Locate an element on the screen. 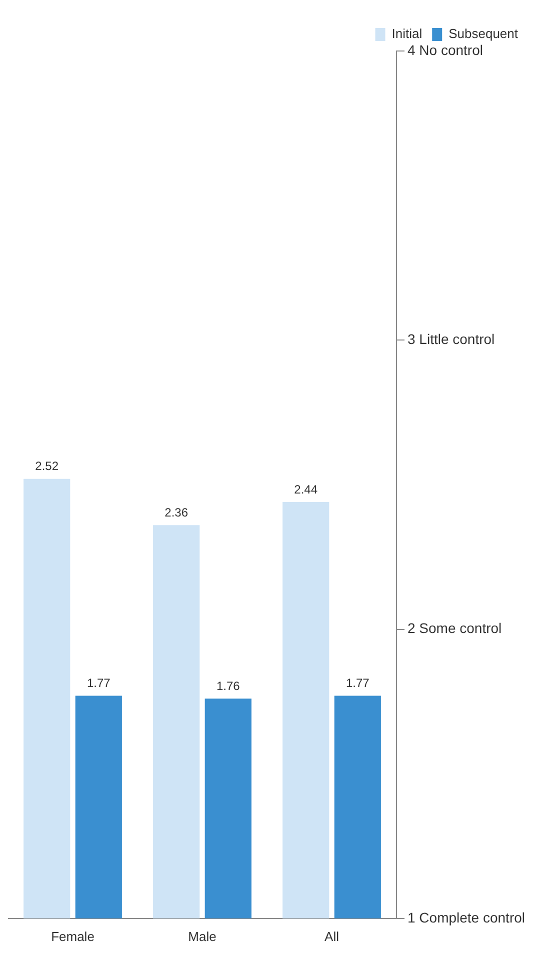 The height and width of the screenshot is (968, 542). x-tick-label: Male is located at coordinates (202, 936).